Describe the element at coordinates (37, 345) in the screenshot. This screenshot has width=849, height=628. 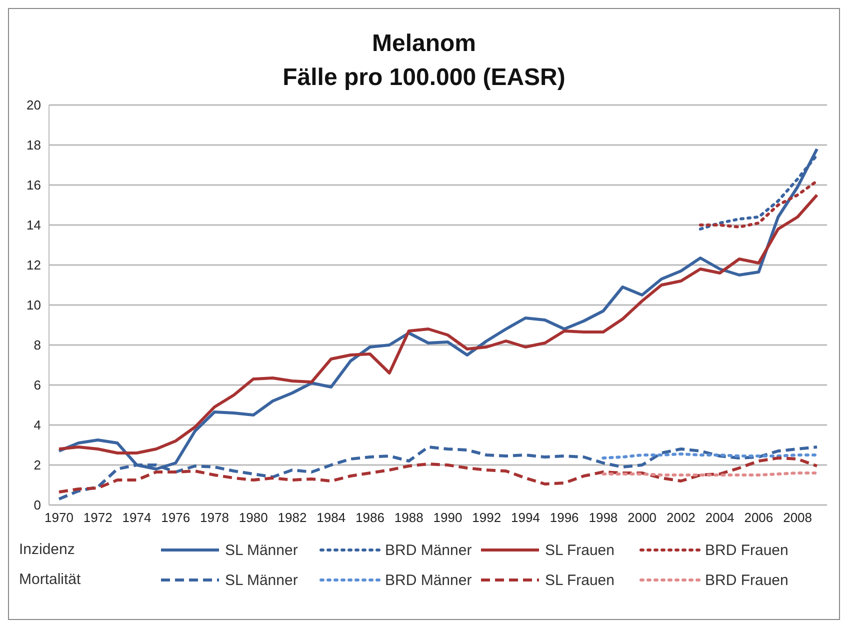
I see `y-tick-label: 8` at that location.